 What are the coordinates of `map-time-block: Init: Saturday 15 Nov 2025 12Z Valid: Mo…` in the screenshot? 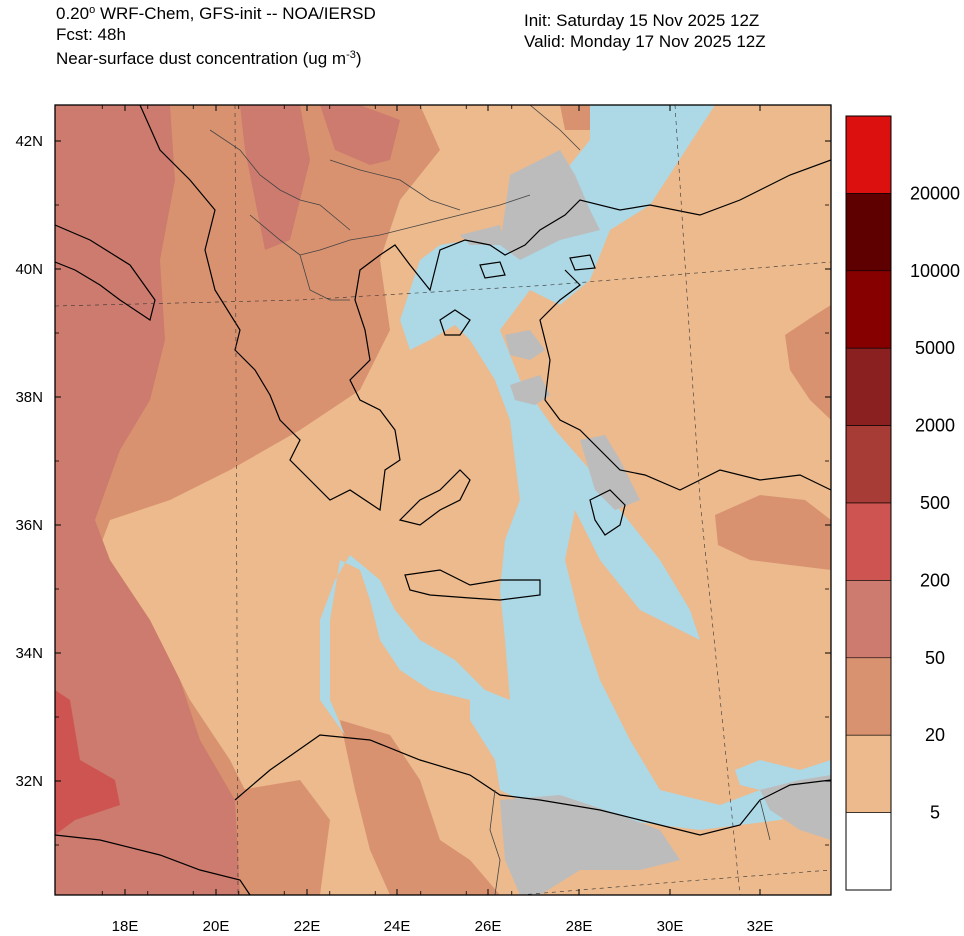 It's located at (645, 31).